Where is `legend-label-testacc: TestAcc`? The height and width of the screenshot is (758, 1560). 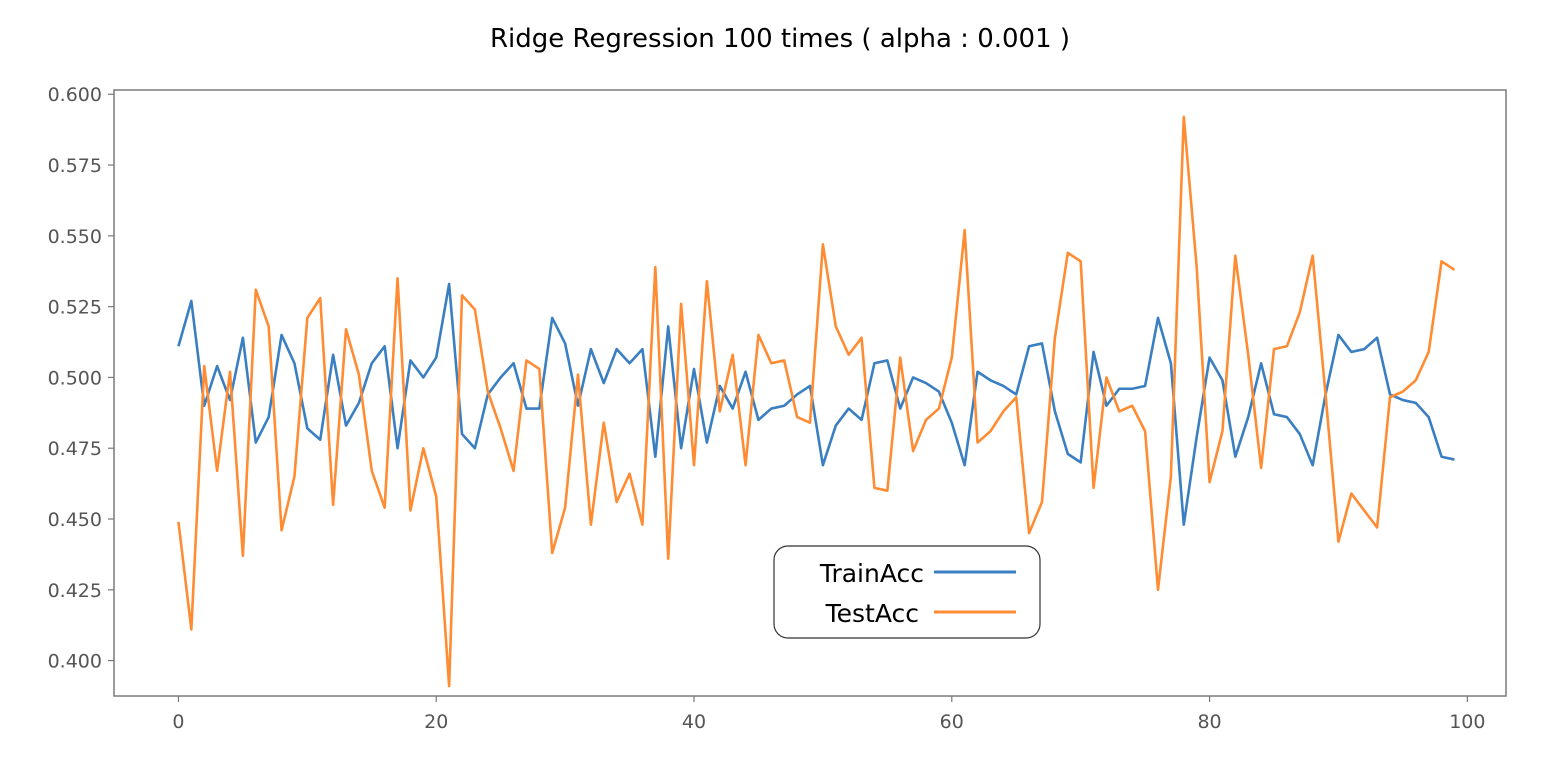
legend-label-testacc: TestAcc is located at coordinates (872, 613).